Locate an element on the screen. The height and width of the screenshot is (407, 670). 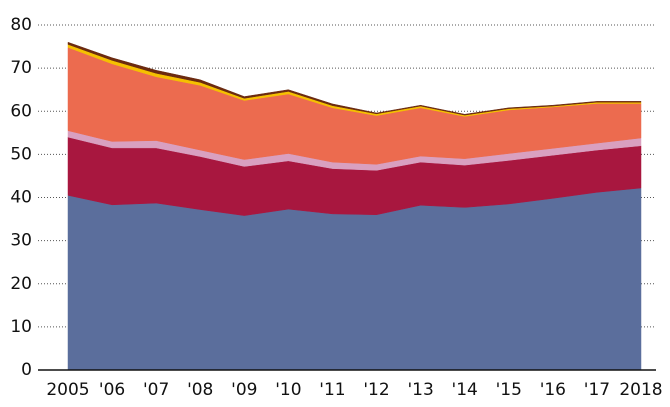
x-tick-label: '12 is located at coordinates (376, 390).